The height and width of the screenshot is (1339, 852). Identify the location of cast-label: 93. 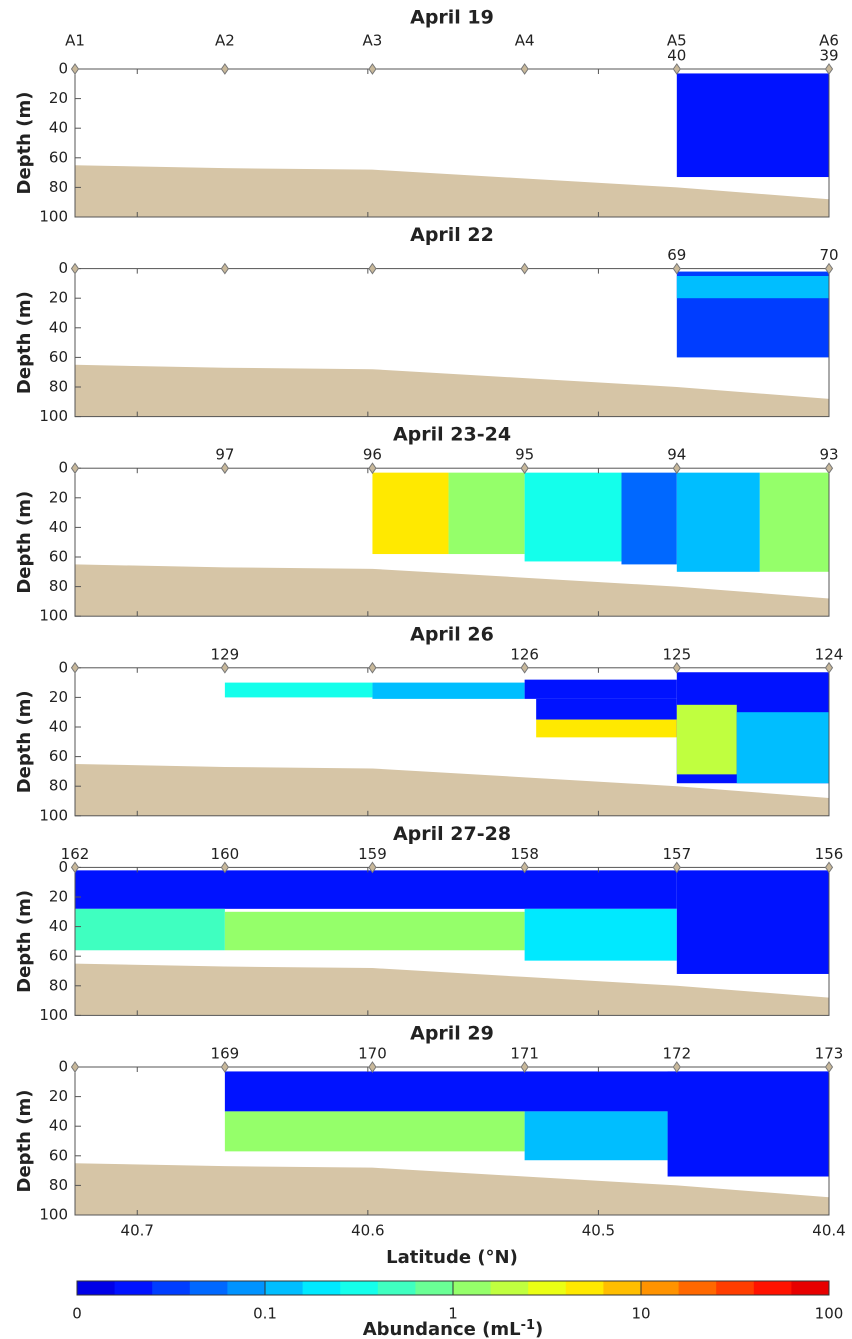
(828, 455).